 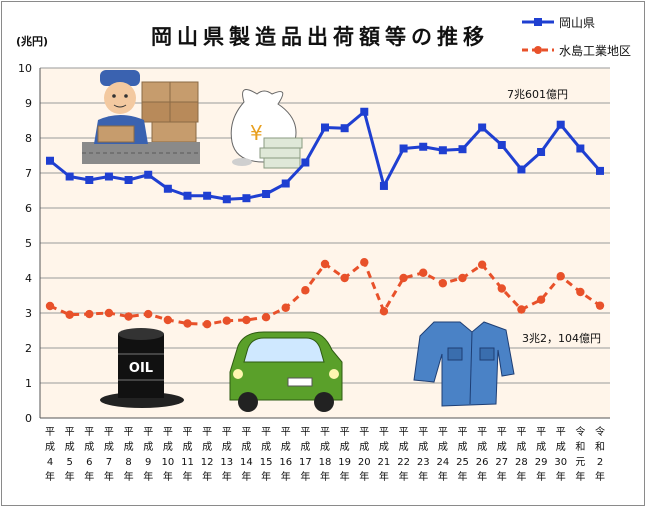 What do you see at coordinates (266, 129) in the screenshot?
I see `money-bag-icon: ¥` at bounding box center [266, 129].